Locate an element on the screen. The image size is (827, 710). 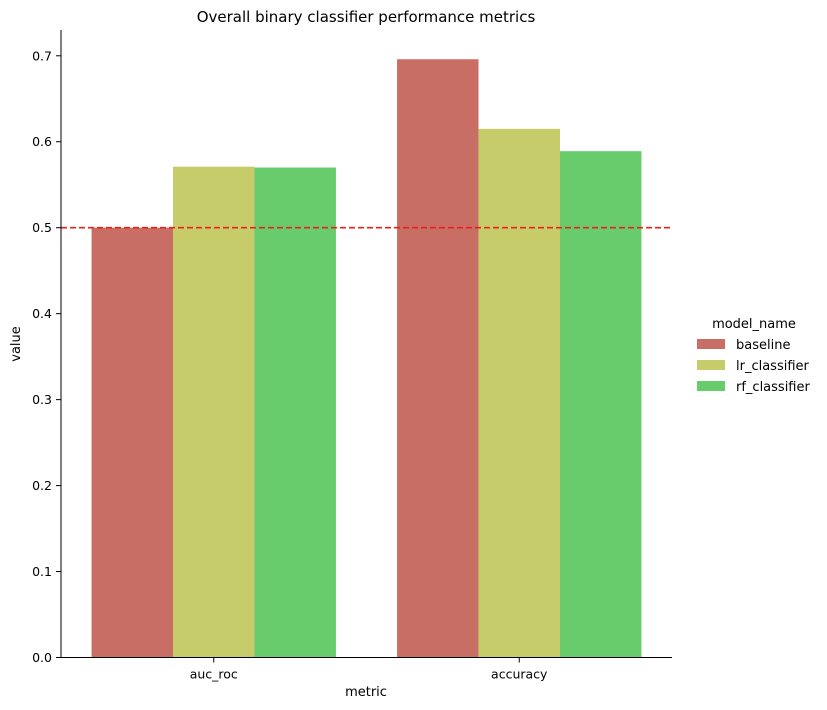
bar-rf_classifier-auc_roc is located at coordinates (295, 412).